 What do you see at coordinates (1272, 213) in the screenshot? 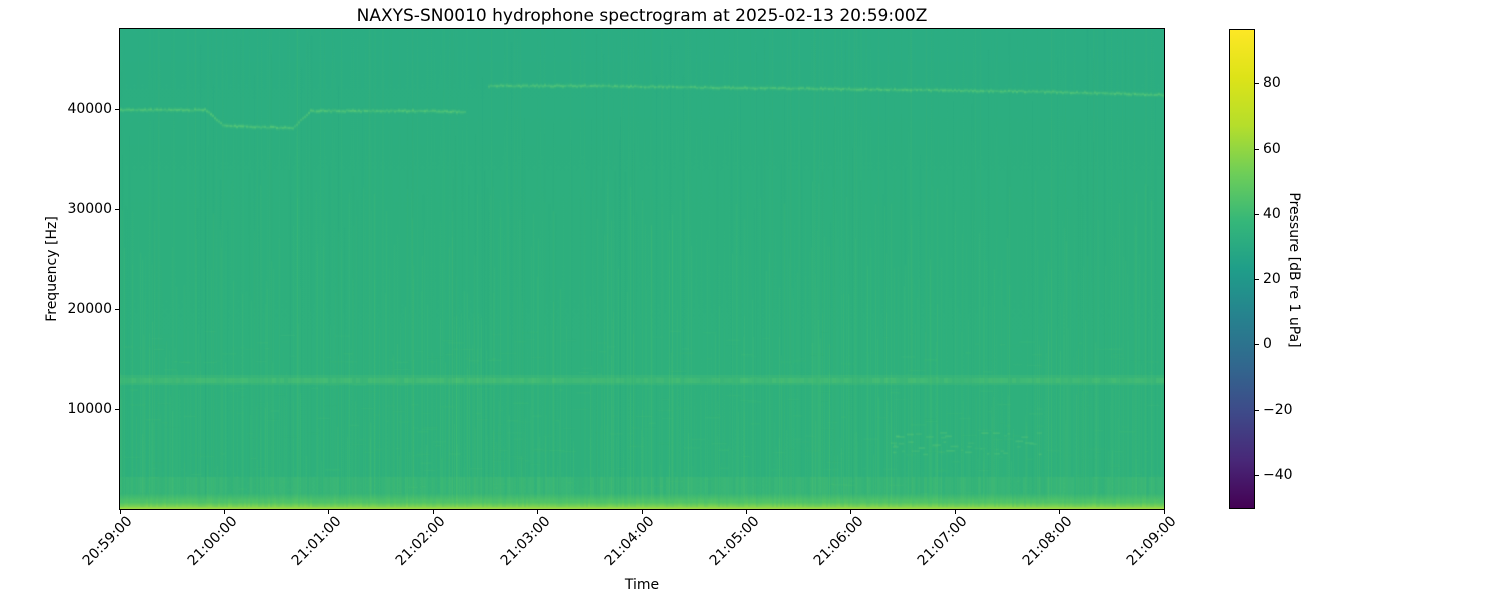
I see `colorbar-tick-label: 40` at bounding box center [1272, 213].